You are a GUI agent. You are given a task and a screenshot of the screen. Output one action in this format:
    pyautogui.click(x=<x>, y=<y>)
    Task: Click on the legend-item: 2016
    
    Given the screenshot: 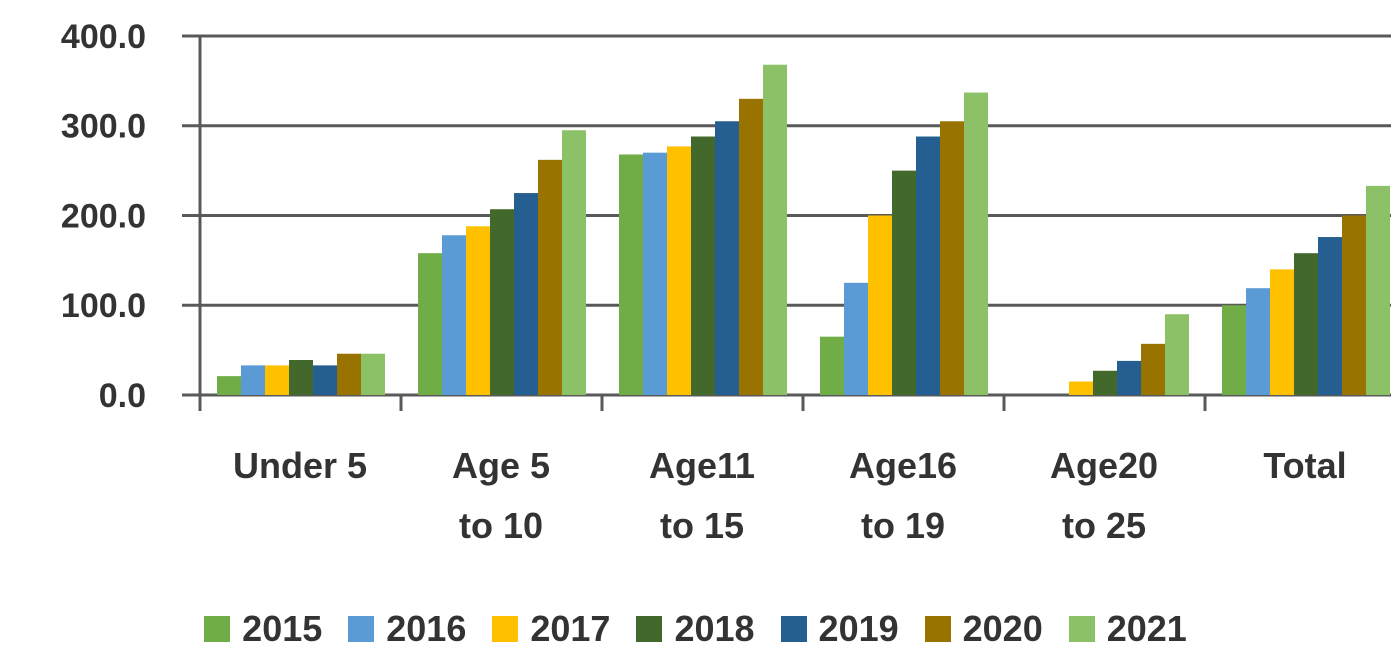 What is the action you would take?
    pyautogui.click(x=407, y=629)
    